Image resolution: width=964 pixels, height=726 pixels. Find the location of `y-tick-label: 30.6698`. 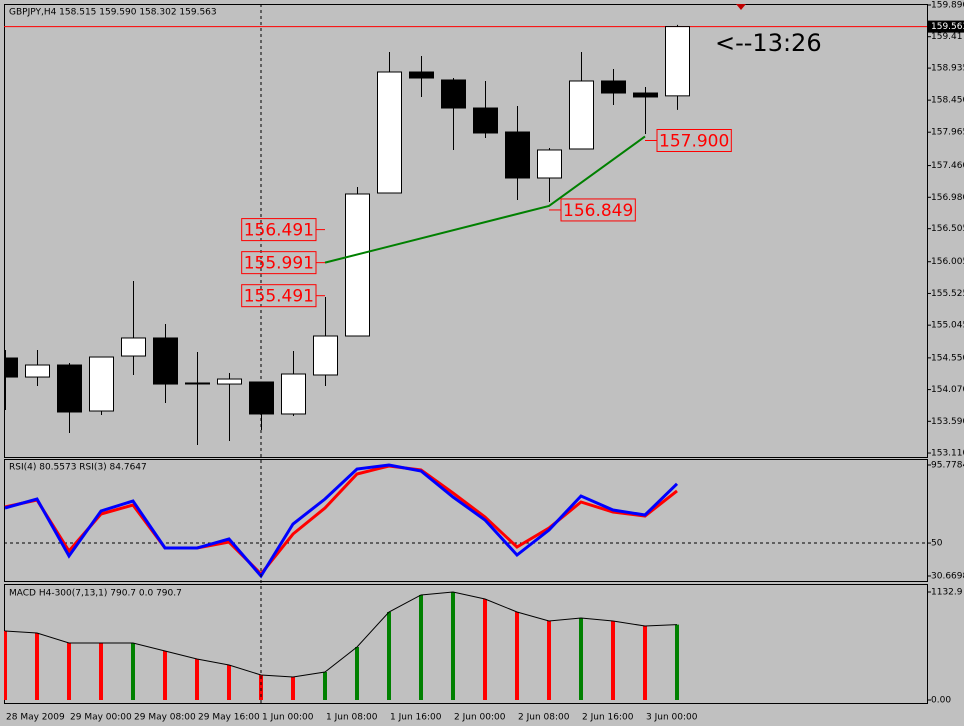

y-tick-label: 30.6698 is located at coordinates (947, 577).